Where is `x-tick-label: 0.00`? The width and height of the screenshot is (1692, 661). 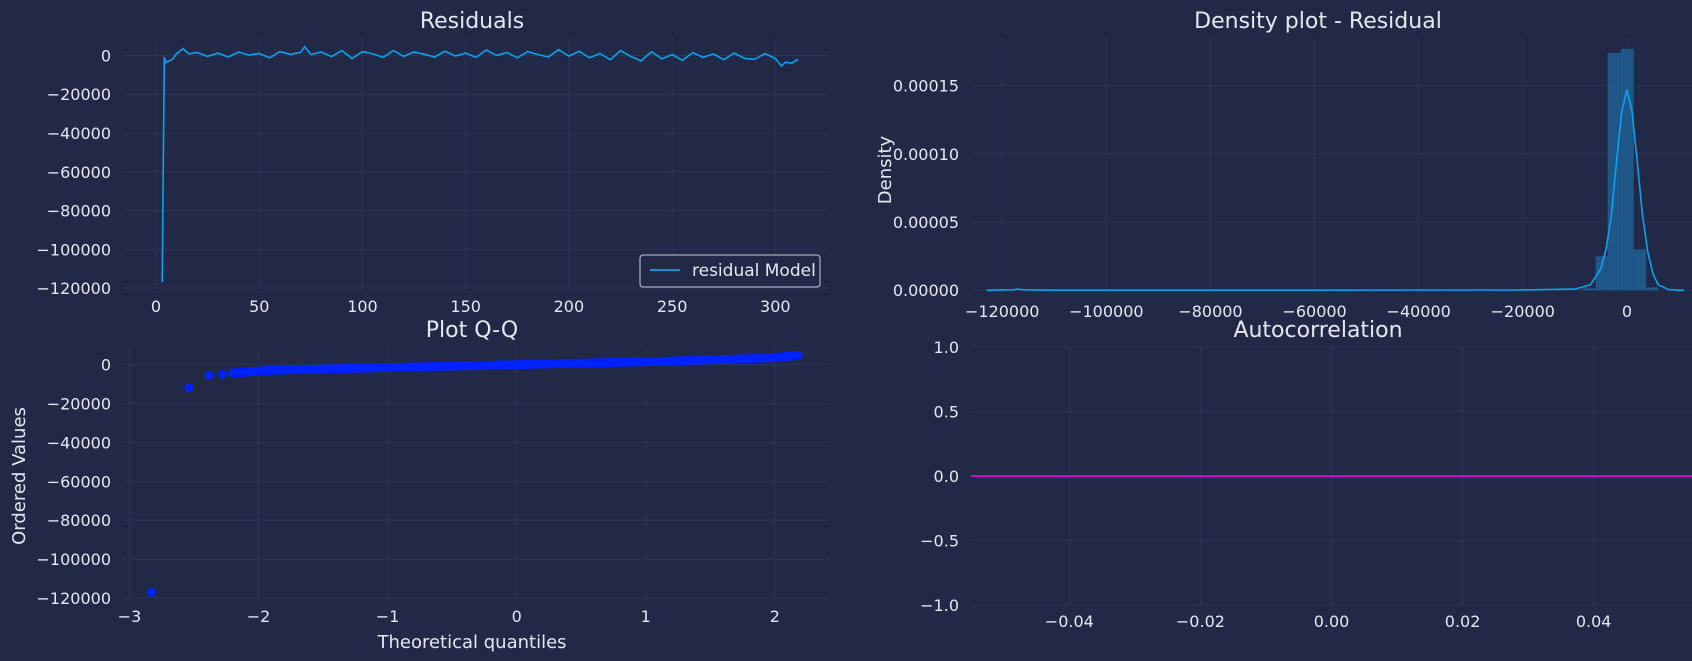 x-tick-label: 0.00 is located at coordinates (1332, 621).